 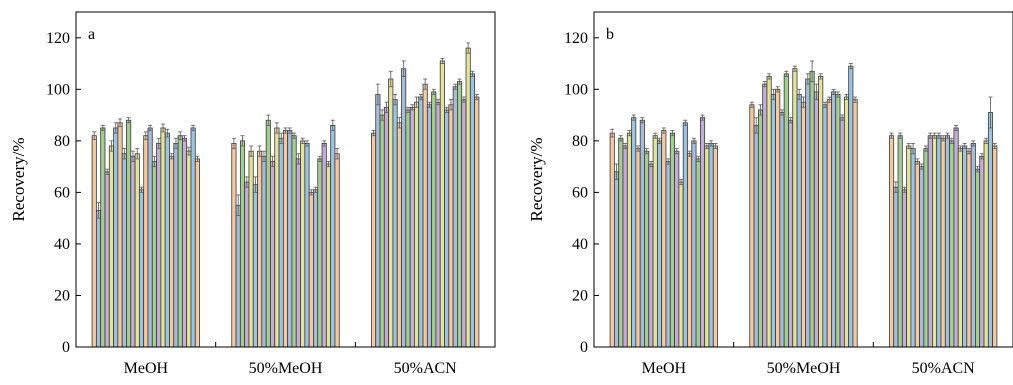 What do you see at coordinates (286, 368) in the screenshot?
I see `chart-a-x-tick-label: 50%MeOH` at bounding box center [286, 368].